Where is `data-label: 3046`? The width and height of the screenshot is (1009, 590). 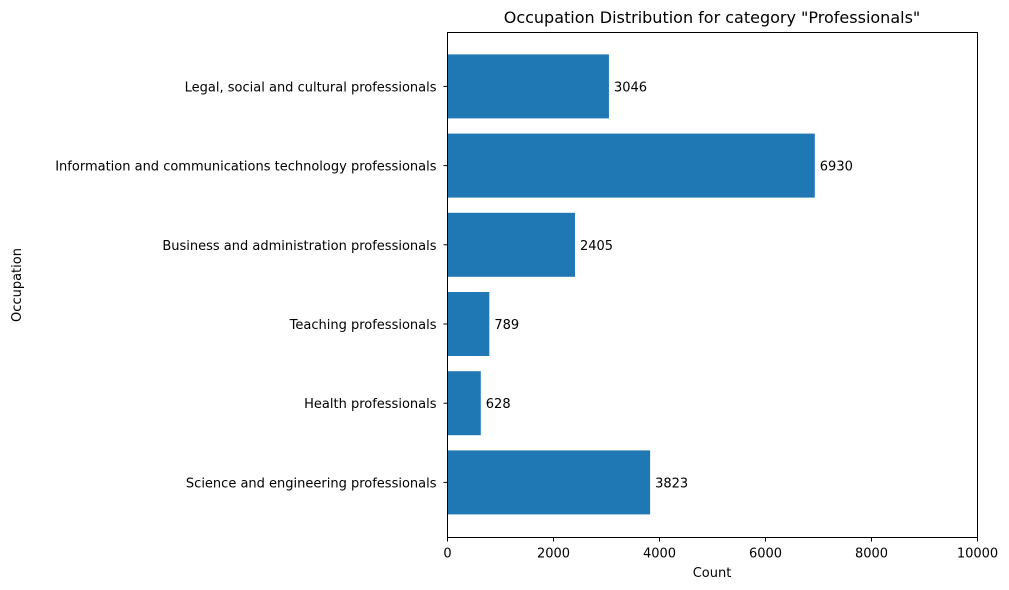 data-label: 3046 is located at coordinates (630, 87).